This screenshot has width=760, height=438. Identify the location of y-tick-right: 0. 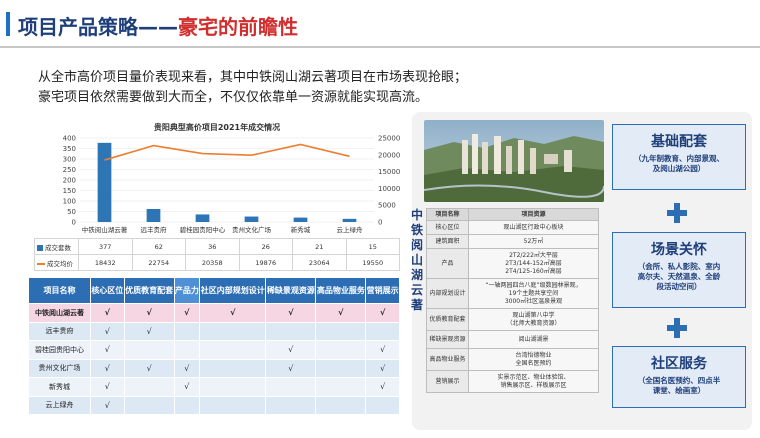
(380, 223).